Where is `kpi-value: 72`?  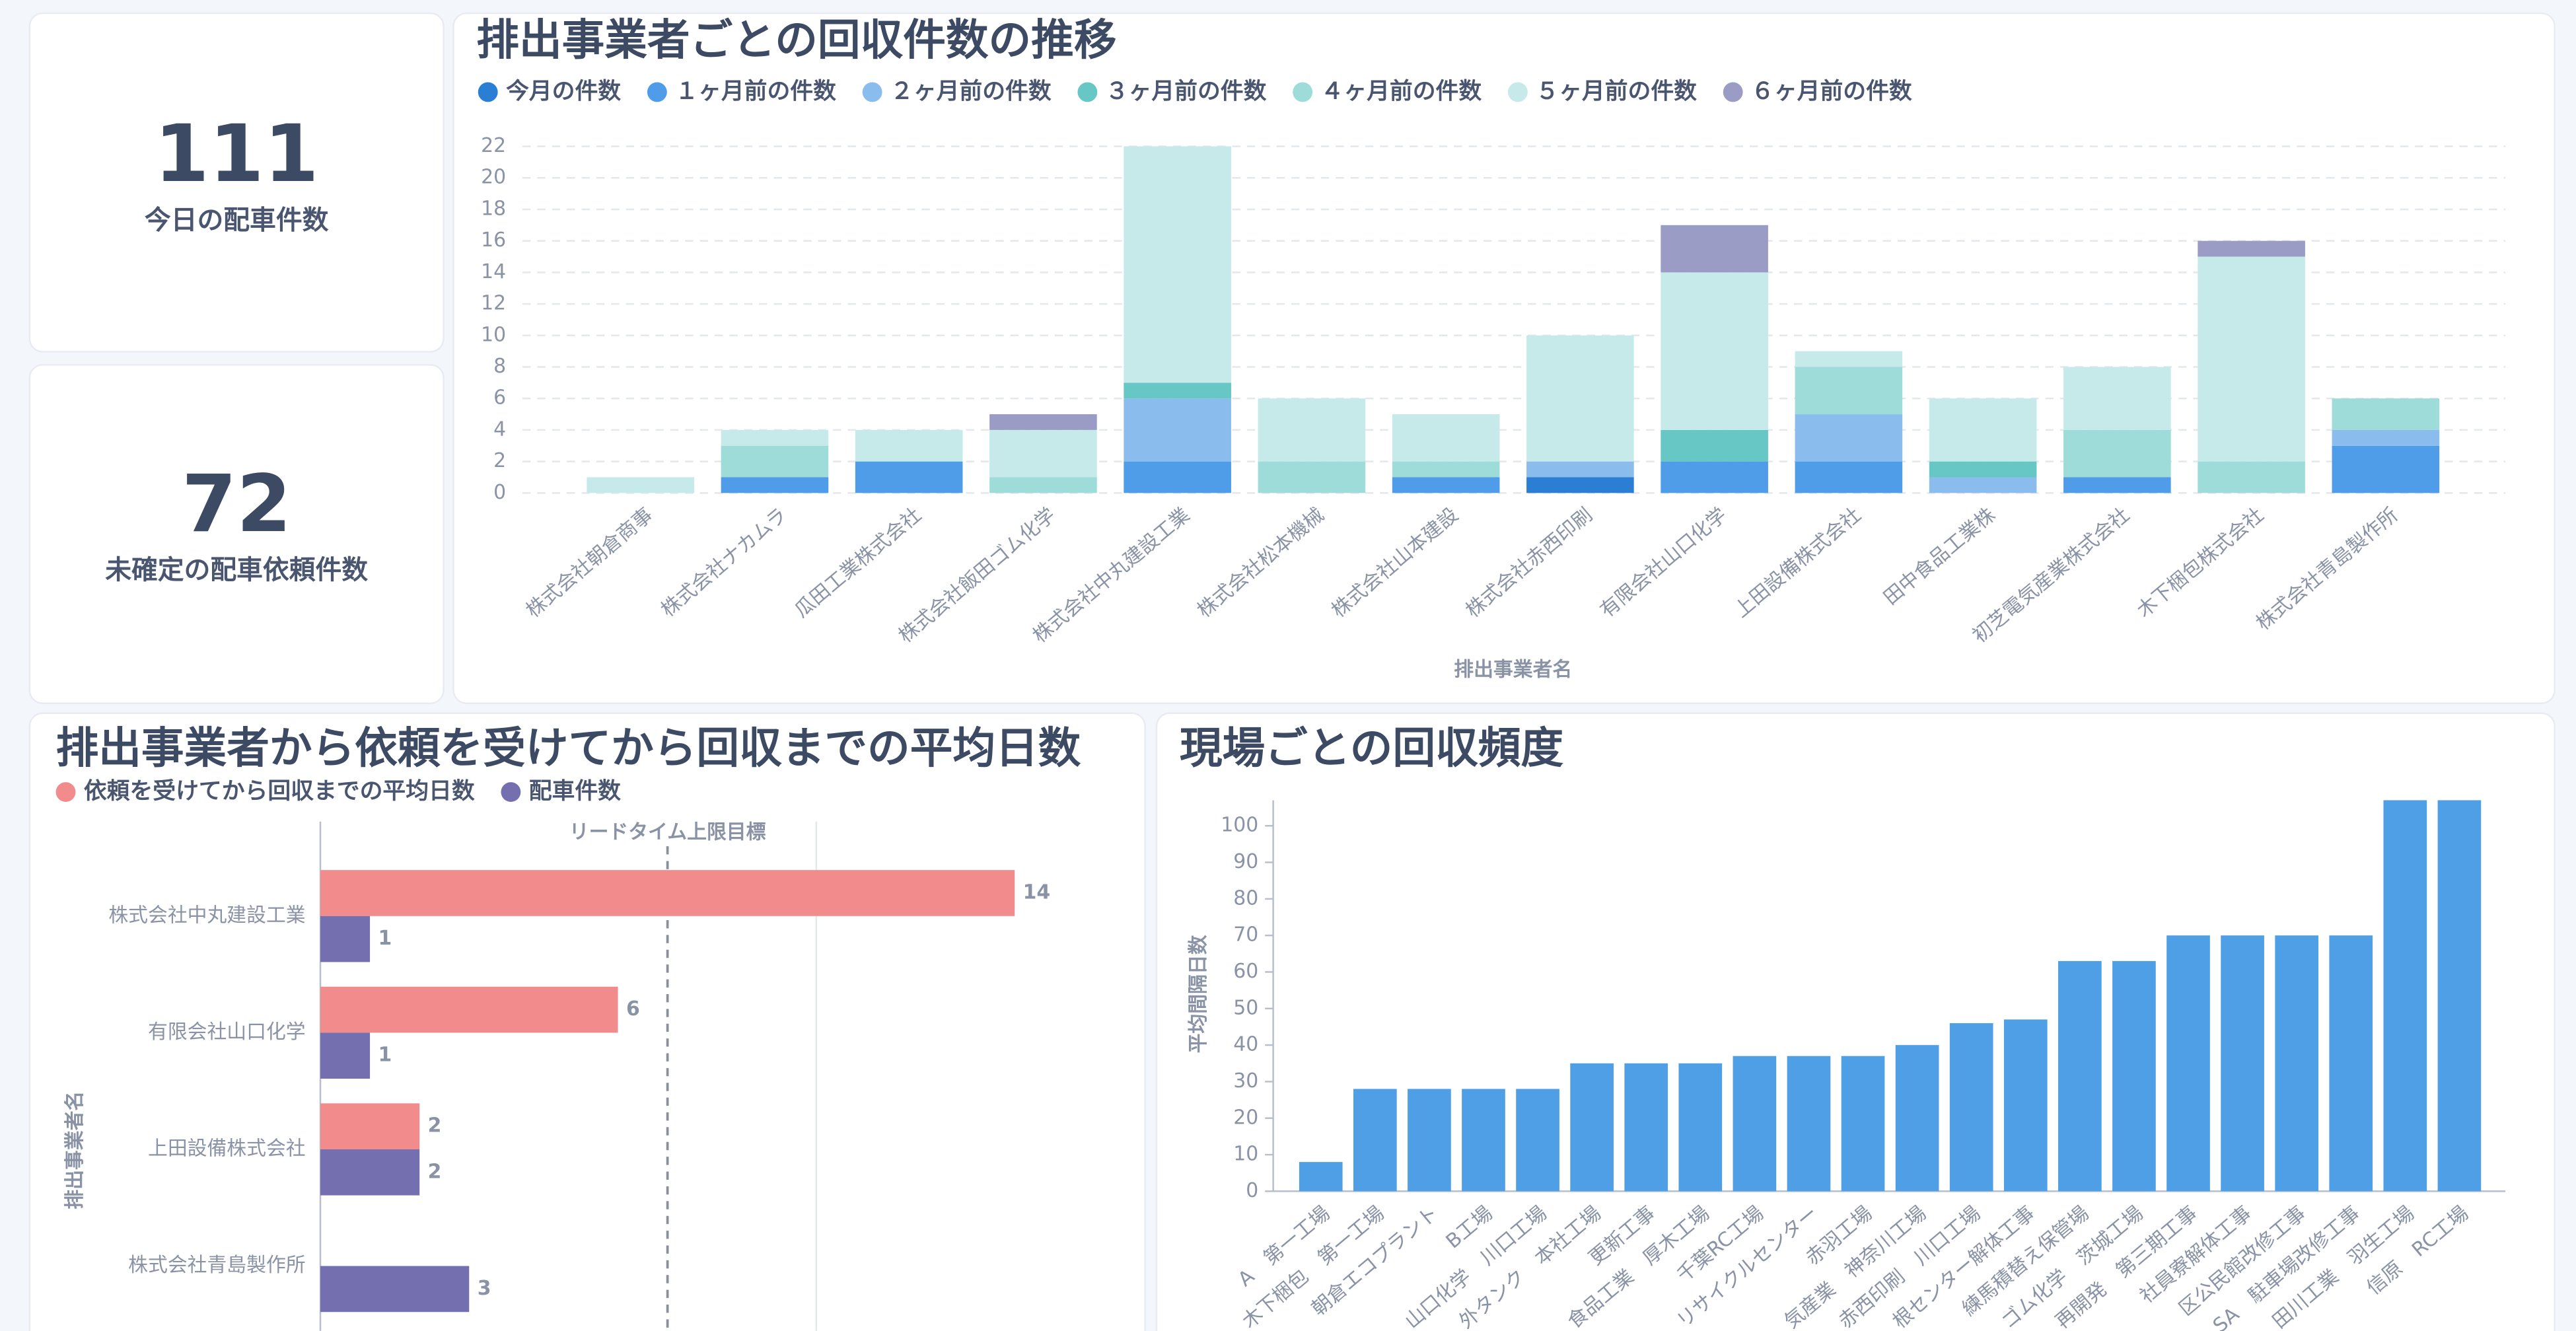 kpi-value: 72 is located at coordinates (237, 504).